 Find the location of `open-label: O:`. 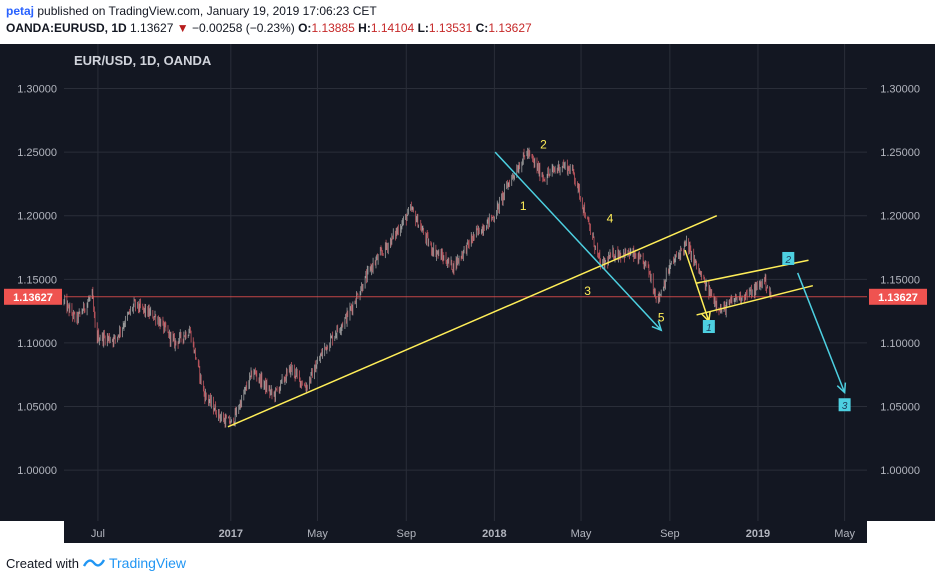

open-label: O: is located at coordinates (305, 28).